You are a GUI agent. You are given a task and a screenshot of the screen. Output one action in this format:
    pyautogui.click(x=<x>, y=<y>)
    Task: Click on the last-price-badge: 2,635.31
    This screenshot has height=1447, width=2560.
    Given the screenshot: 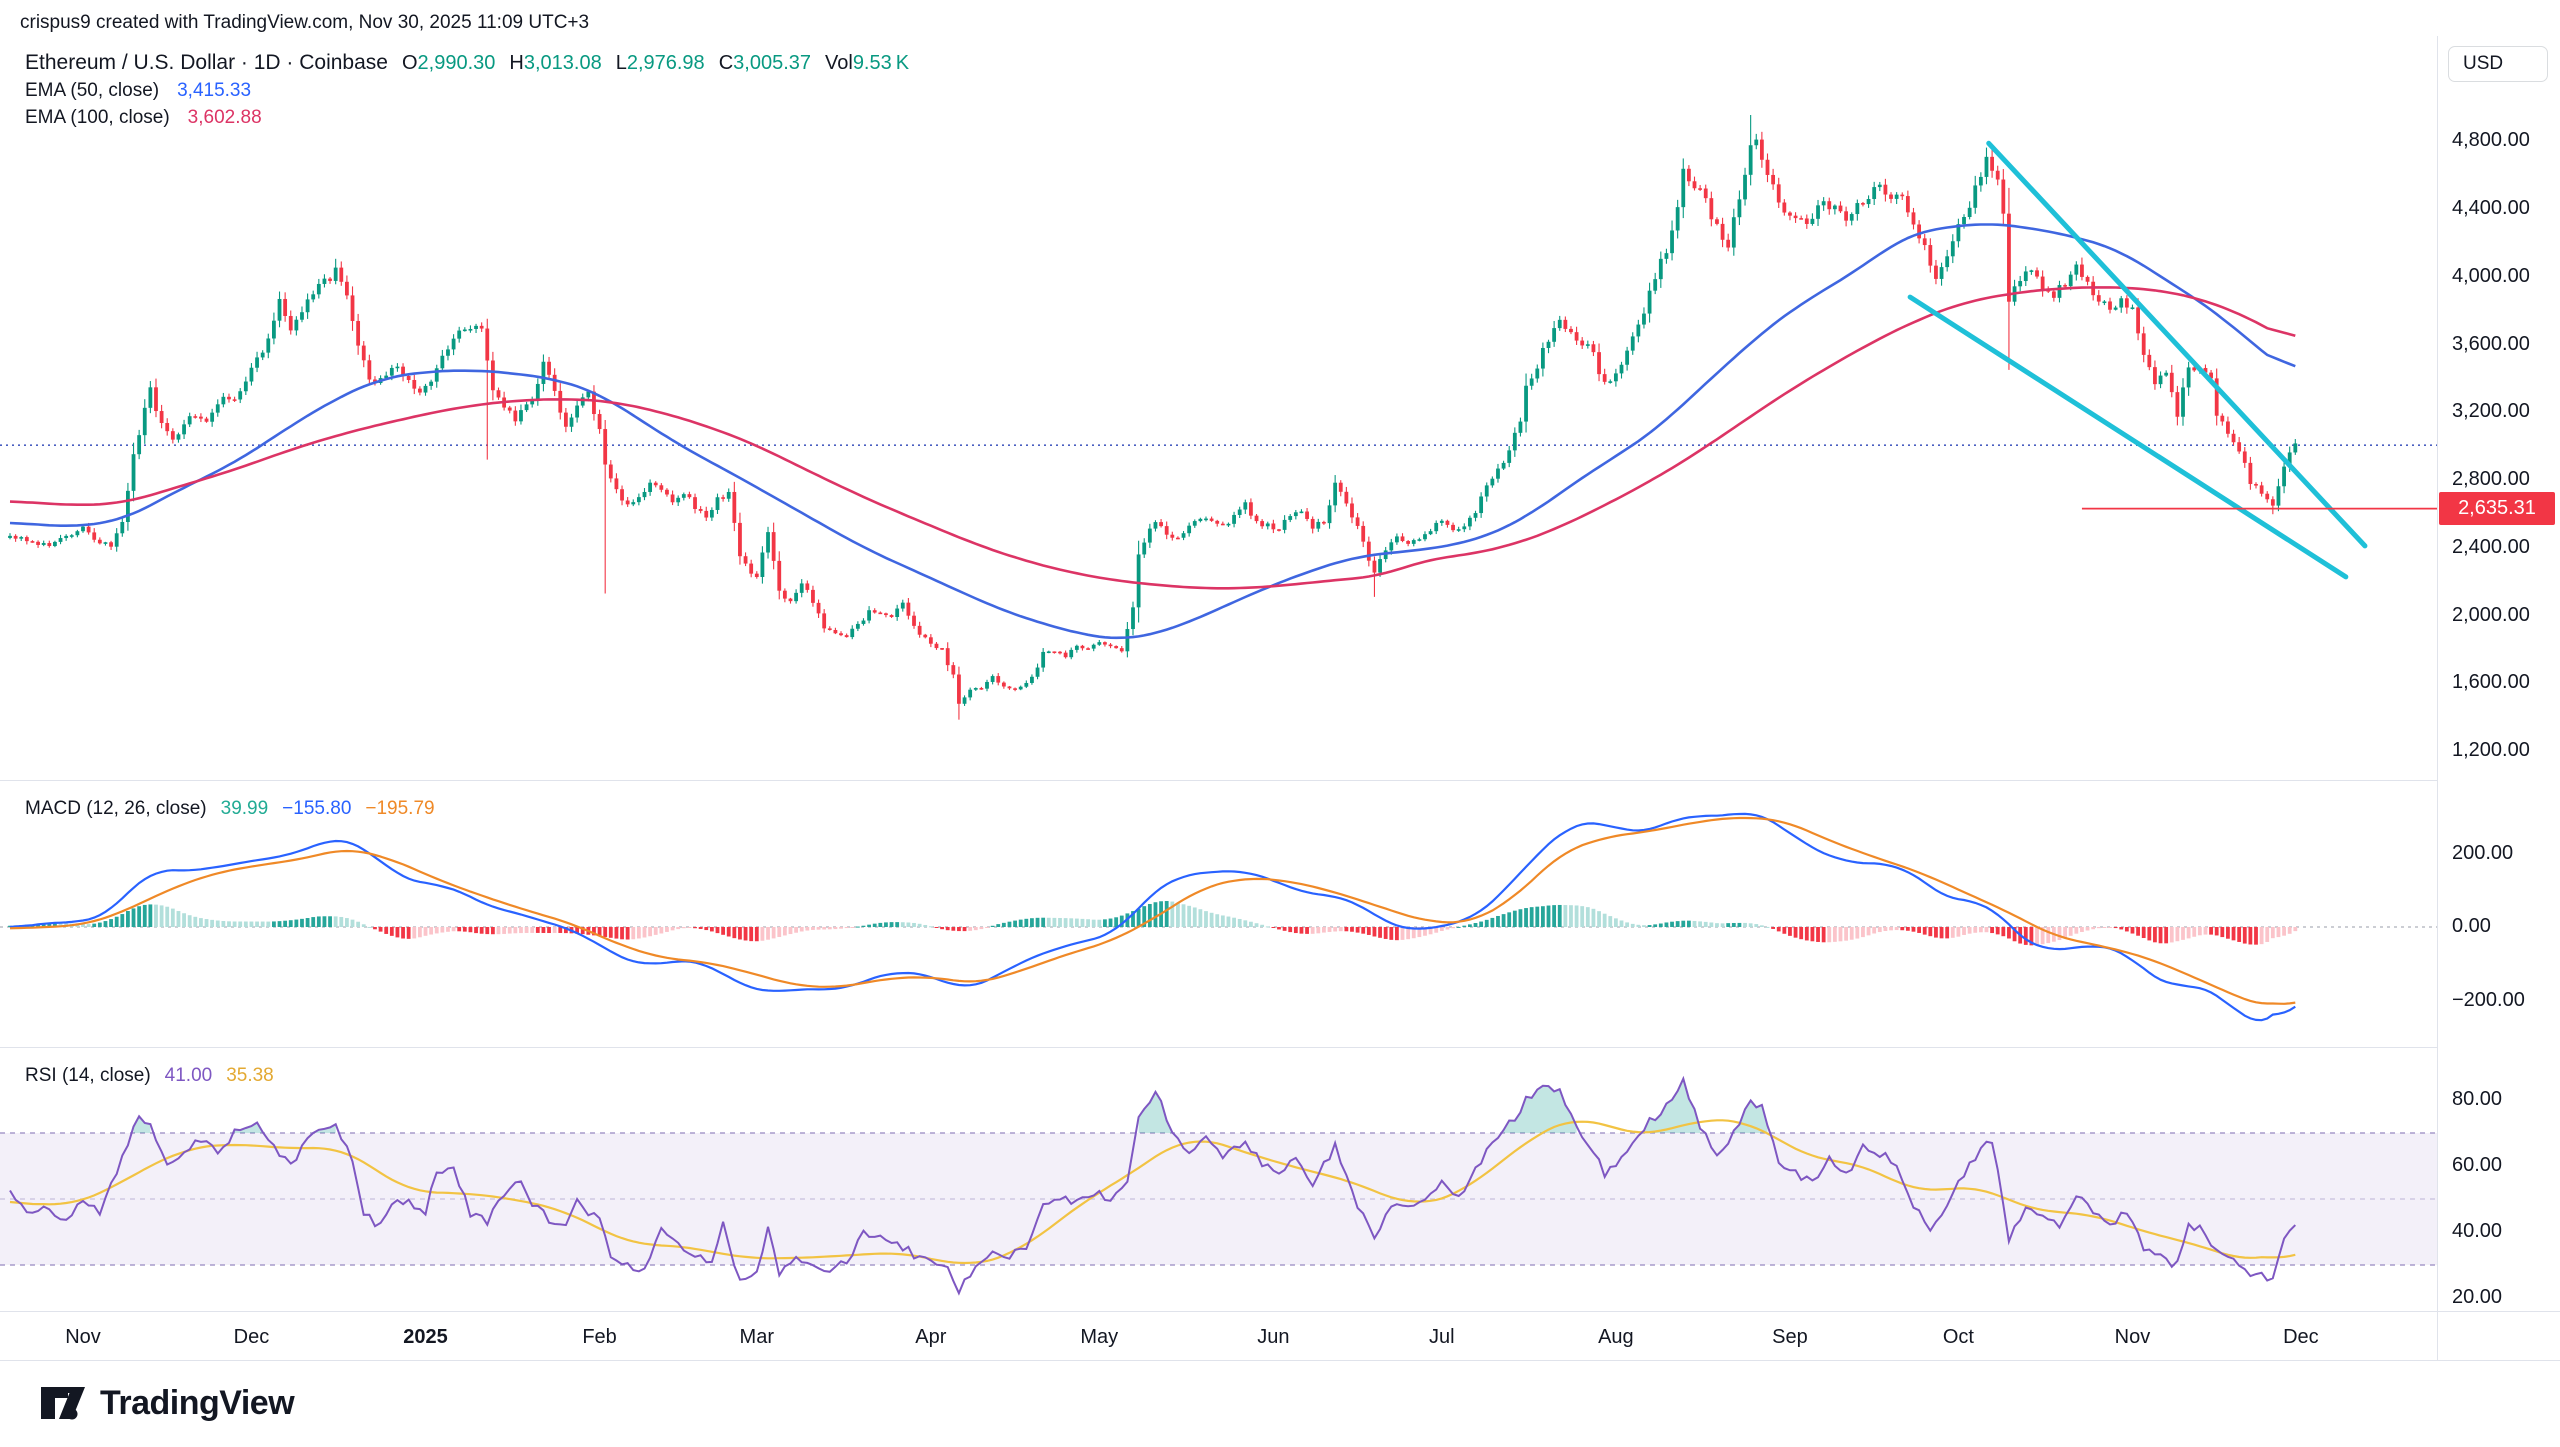 What is the action you would take?
    pyautogui.click(x=2497, y=508)
    